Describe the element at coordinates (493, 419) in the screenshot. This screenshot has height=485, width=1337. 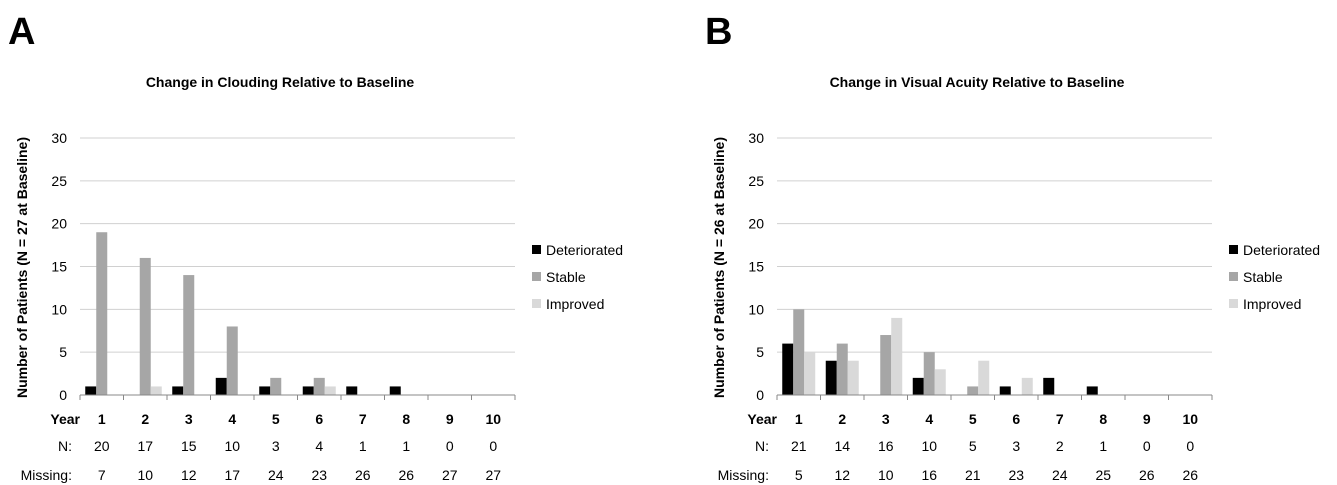
I see `chart-a-xtick-label: 10` at that location.